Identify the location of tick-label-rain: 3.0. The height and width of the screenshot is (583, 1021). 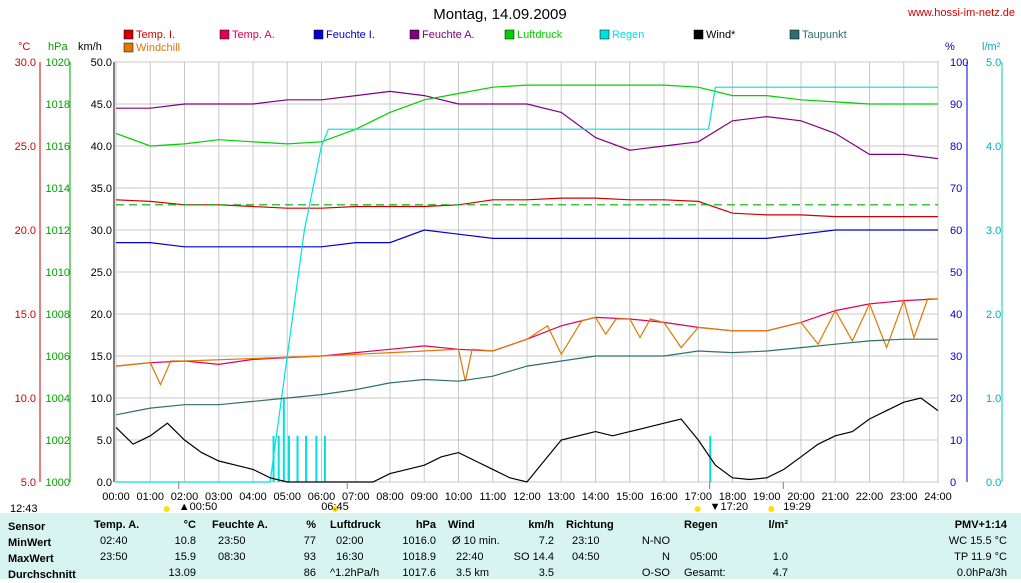
(993, 231).